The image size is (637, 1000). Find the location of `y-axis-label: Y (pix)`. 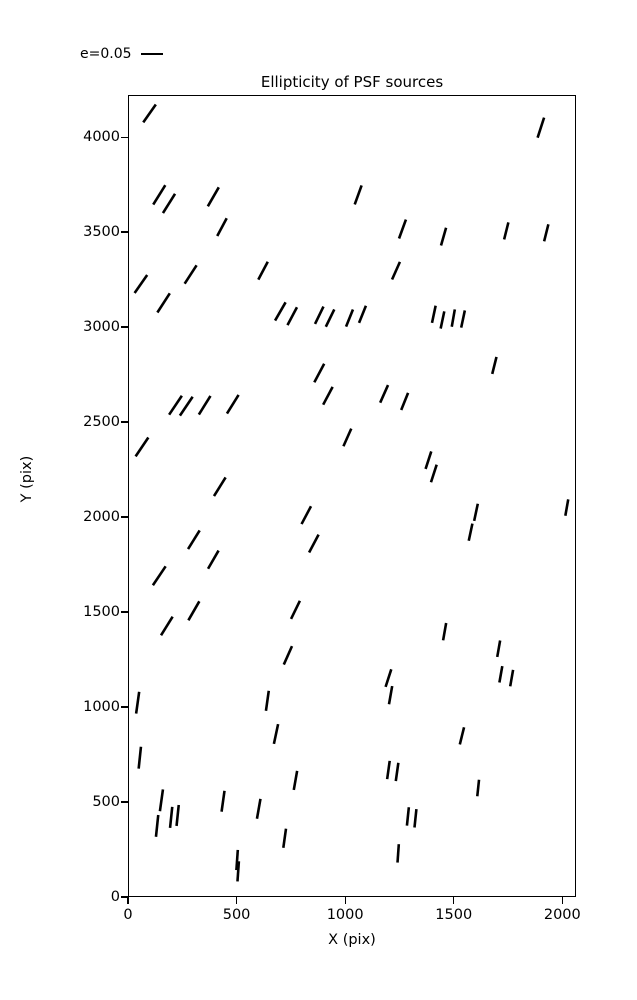

y-axis-label: Y (pix) is located at coordinates (27, 479).